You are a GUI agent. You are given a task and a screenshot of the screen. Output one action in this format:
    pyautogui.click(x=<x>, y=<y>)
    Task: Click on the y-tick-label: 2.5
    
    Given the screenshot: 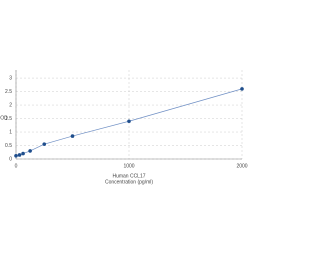 What is the action you would take?
    pyautogui.click(x=8, y=92)
    